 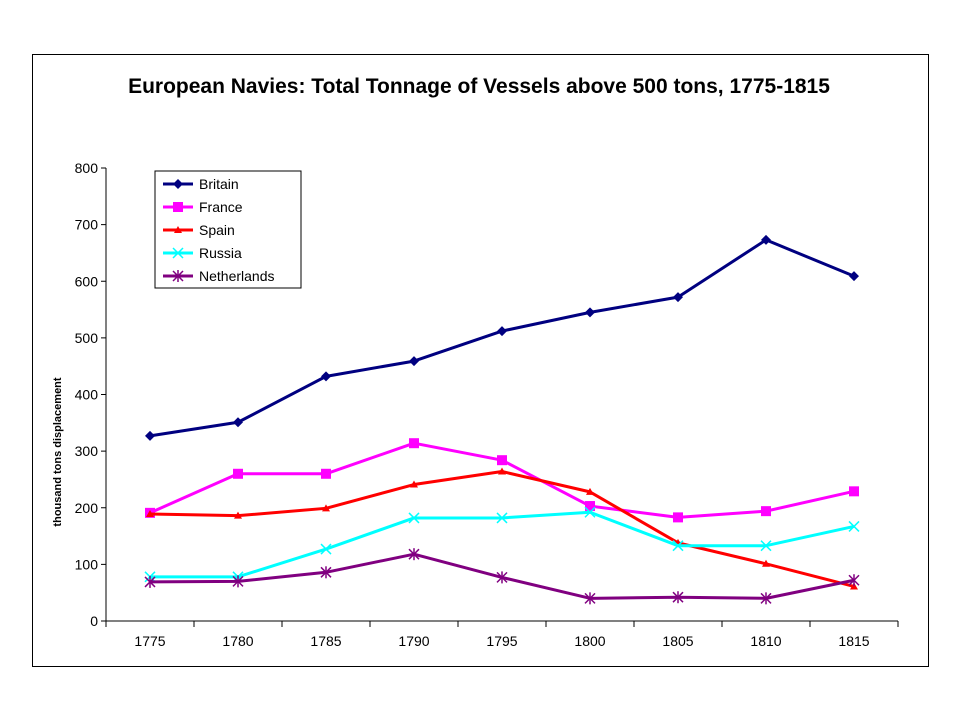 I want to click on y-tick-label: 800, so click(x=87, y=168).